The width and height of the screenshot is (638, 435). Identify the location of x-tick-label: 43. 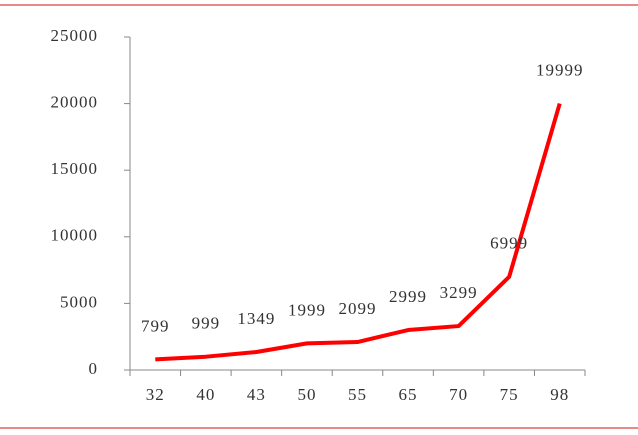
(256, 394).